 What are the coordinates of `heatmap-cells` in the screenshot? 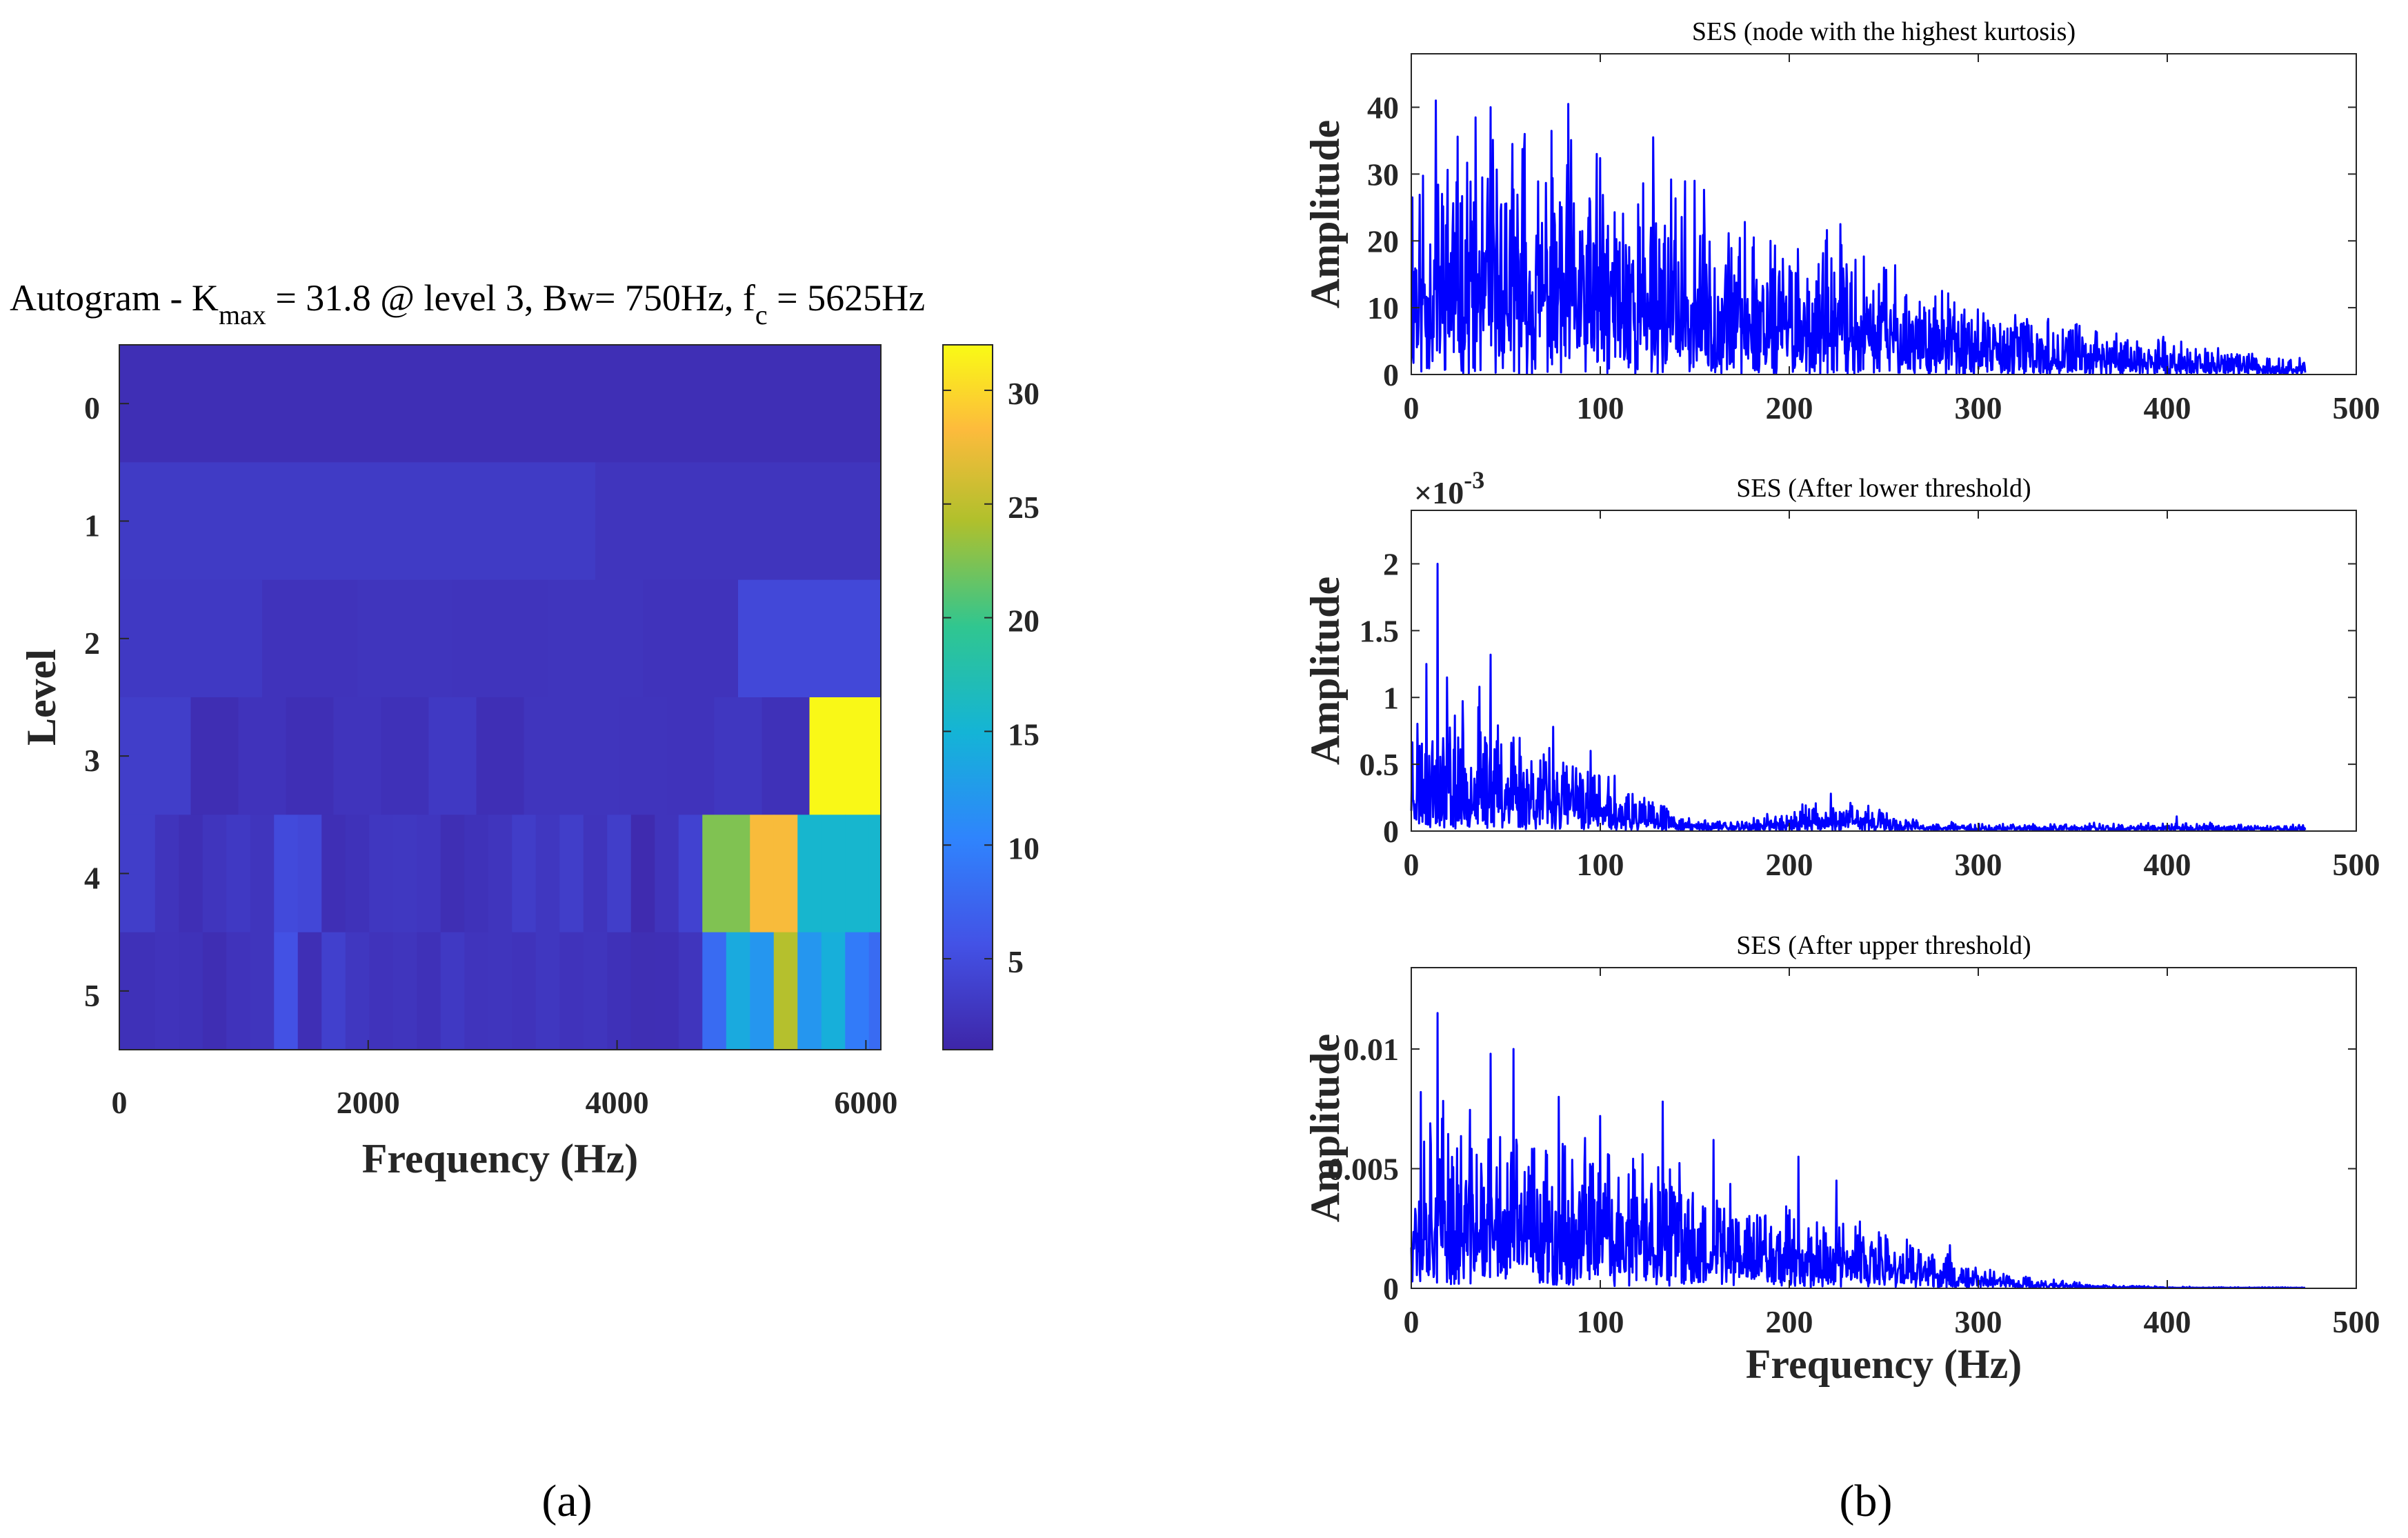 It's located at (501, 697).